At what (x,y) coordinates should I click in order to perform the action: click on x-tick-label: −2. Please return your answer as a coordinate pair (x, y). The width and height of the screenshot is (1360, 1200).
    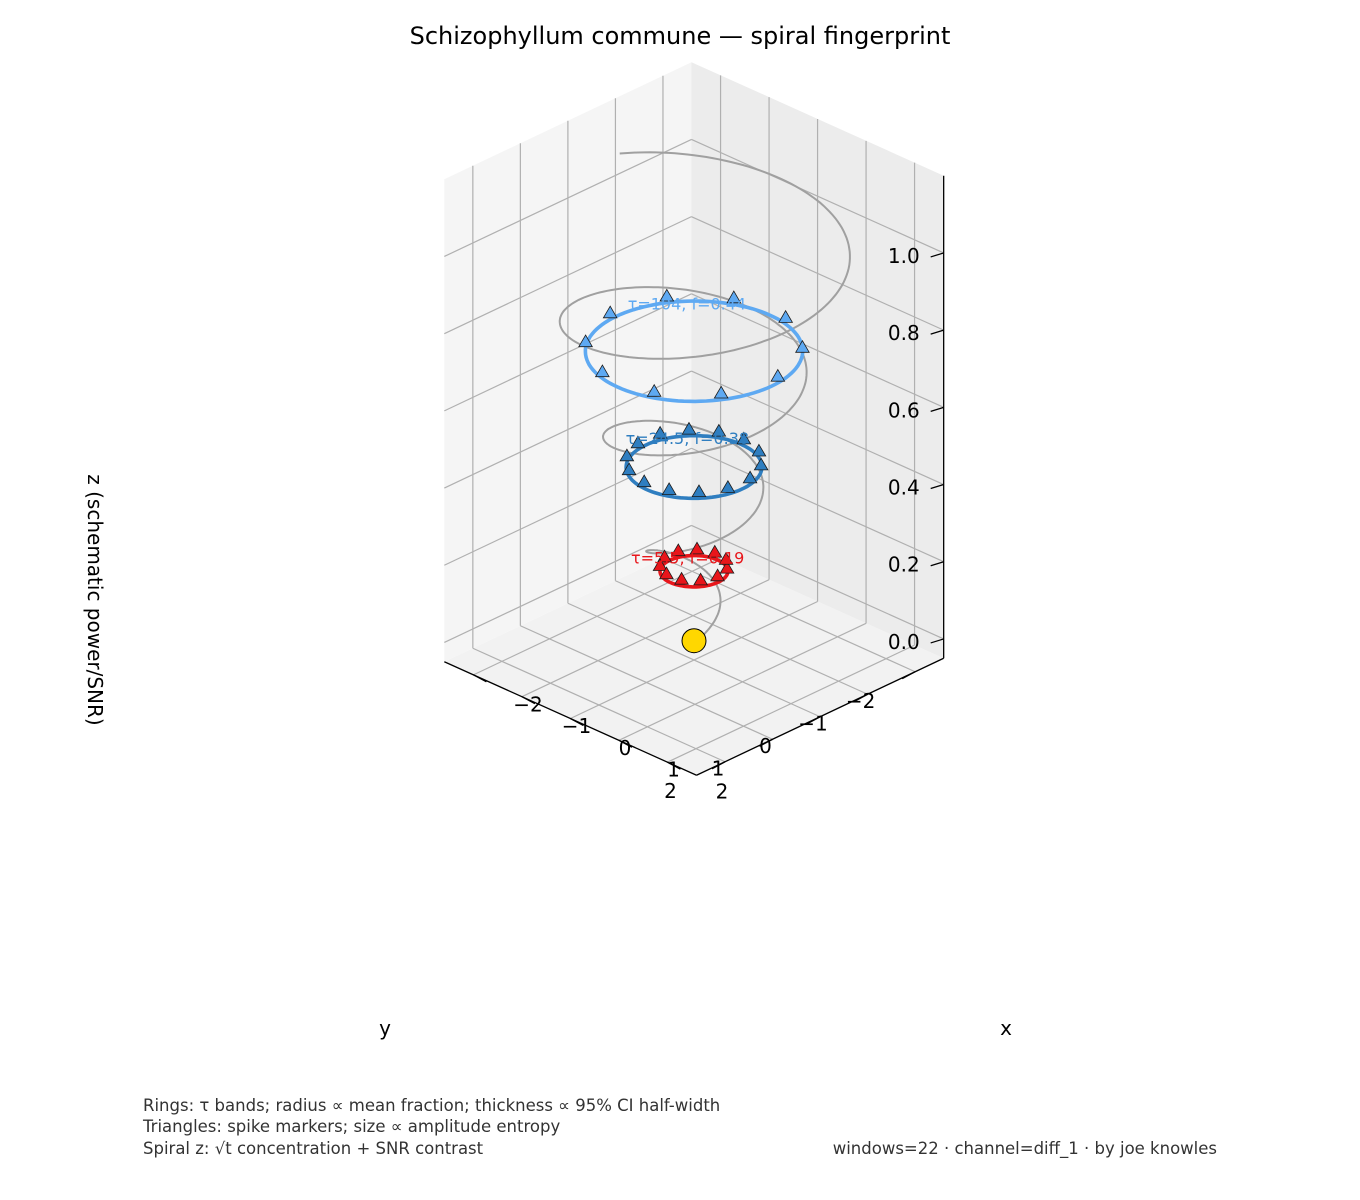
    Looking at the image, I should click on (527, 704).